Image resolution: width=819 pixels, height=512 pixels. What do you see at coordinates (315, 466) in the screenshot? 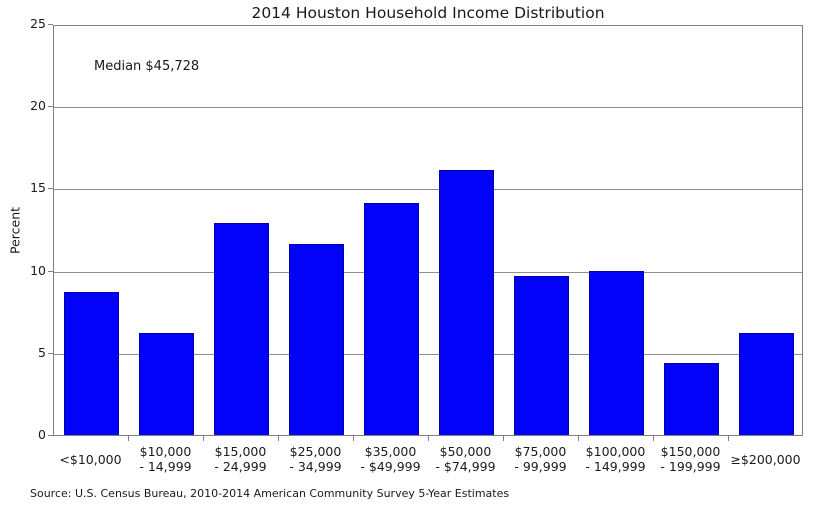
I see `x-tick-label-line: - 34,999` at bounding box center [315, 466].